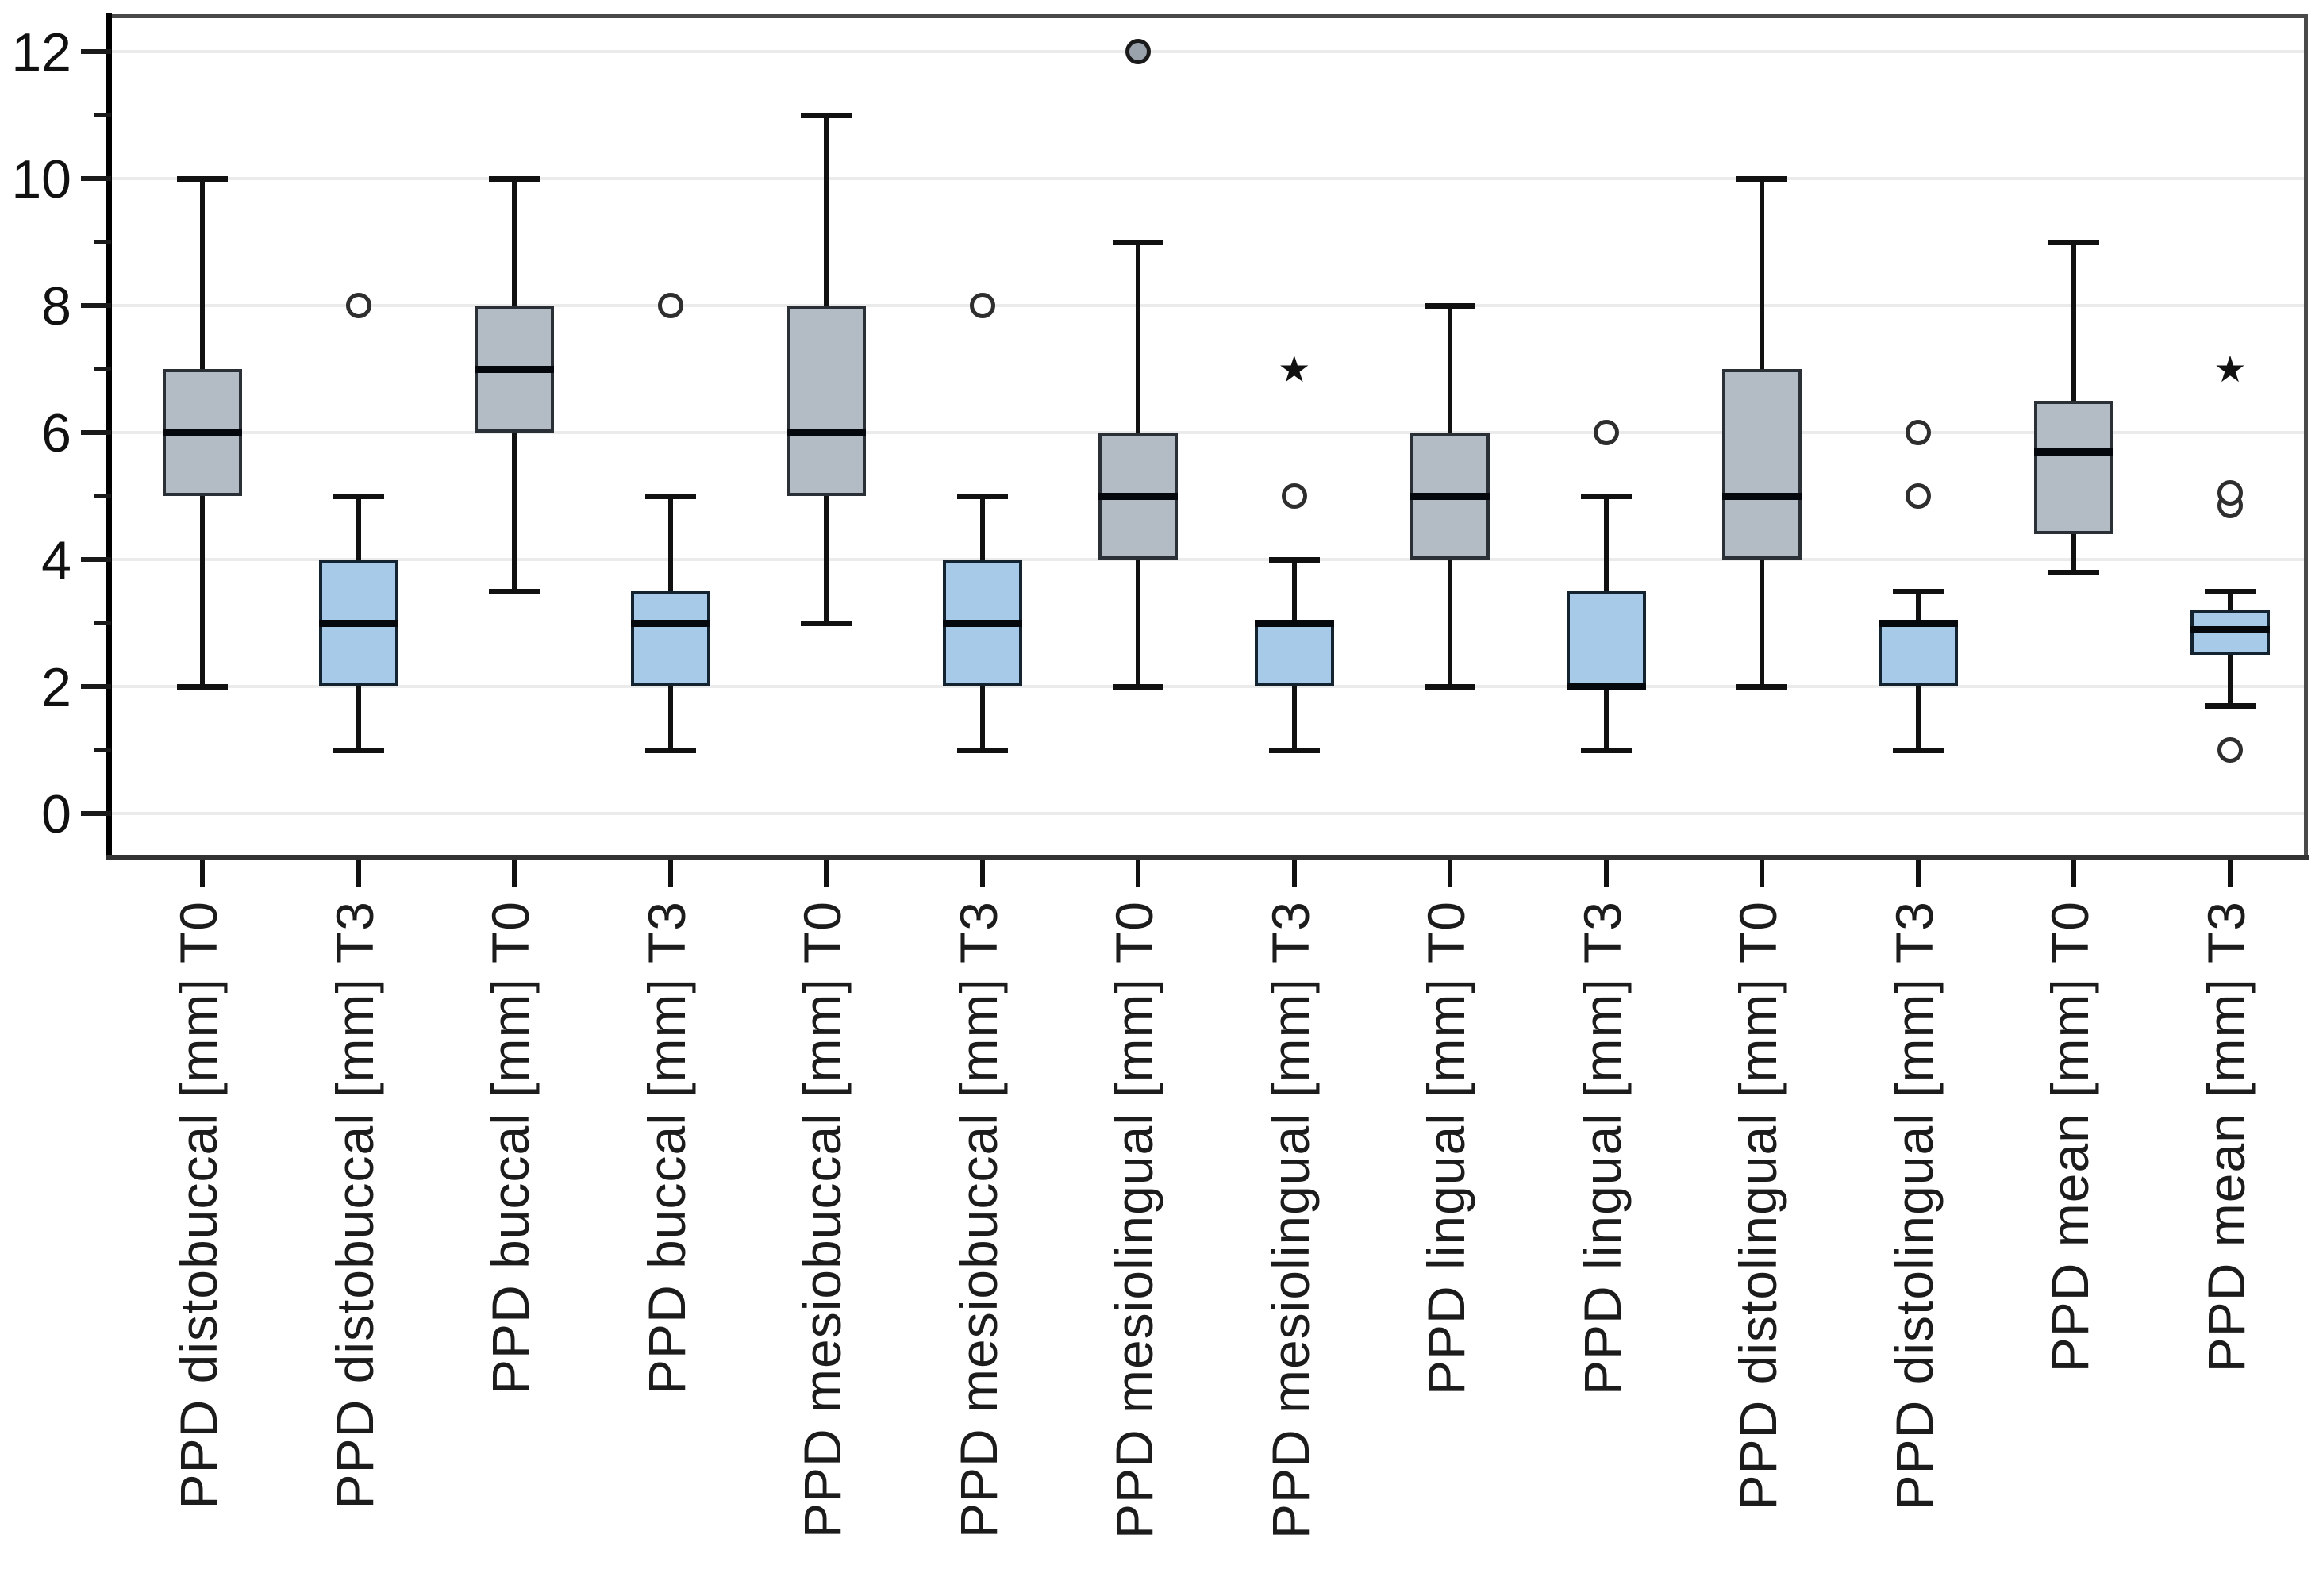 The width and height of the screenshot is (2323, 1596). I want to click on x-category-label-14: PPD mean [mm] T3, so click(2226, 1137).